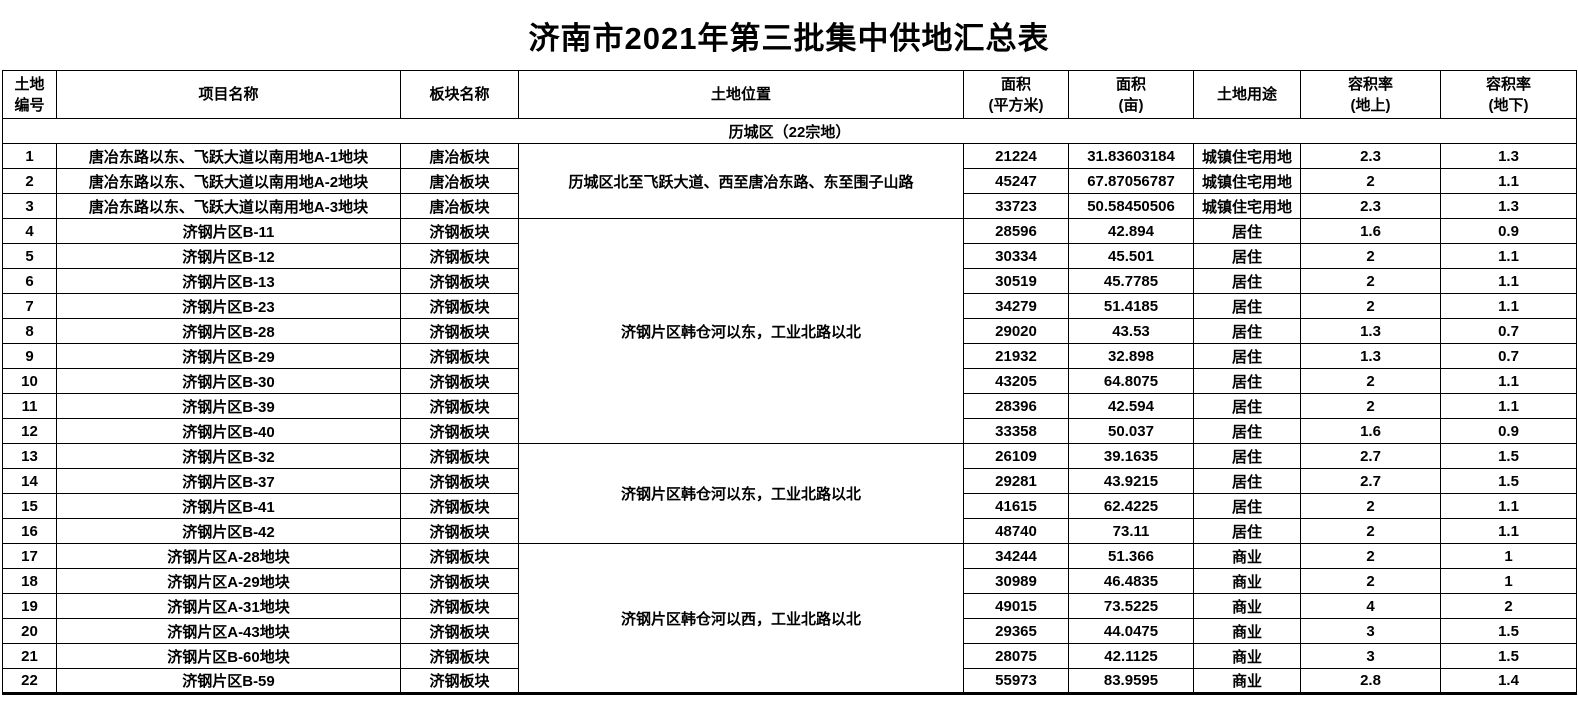 The image size is (1578, 707). What do you see at coordinates (1016, 531) in the screenshot?
I see `cell-area-sqm: 48740` at bounding box center [1016, 531].